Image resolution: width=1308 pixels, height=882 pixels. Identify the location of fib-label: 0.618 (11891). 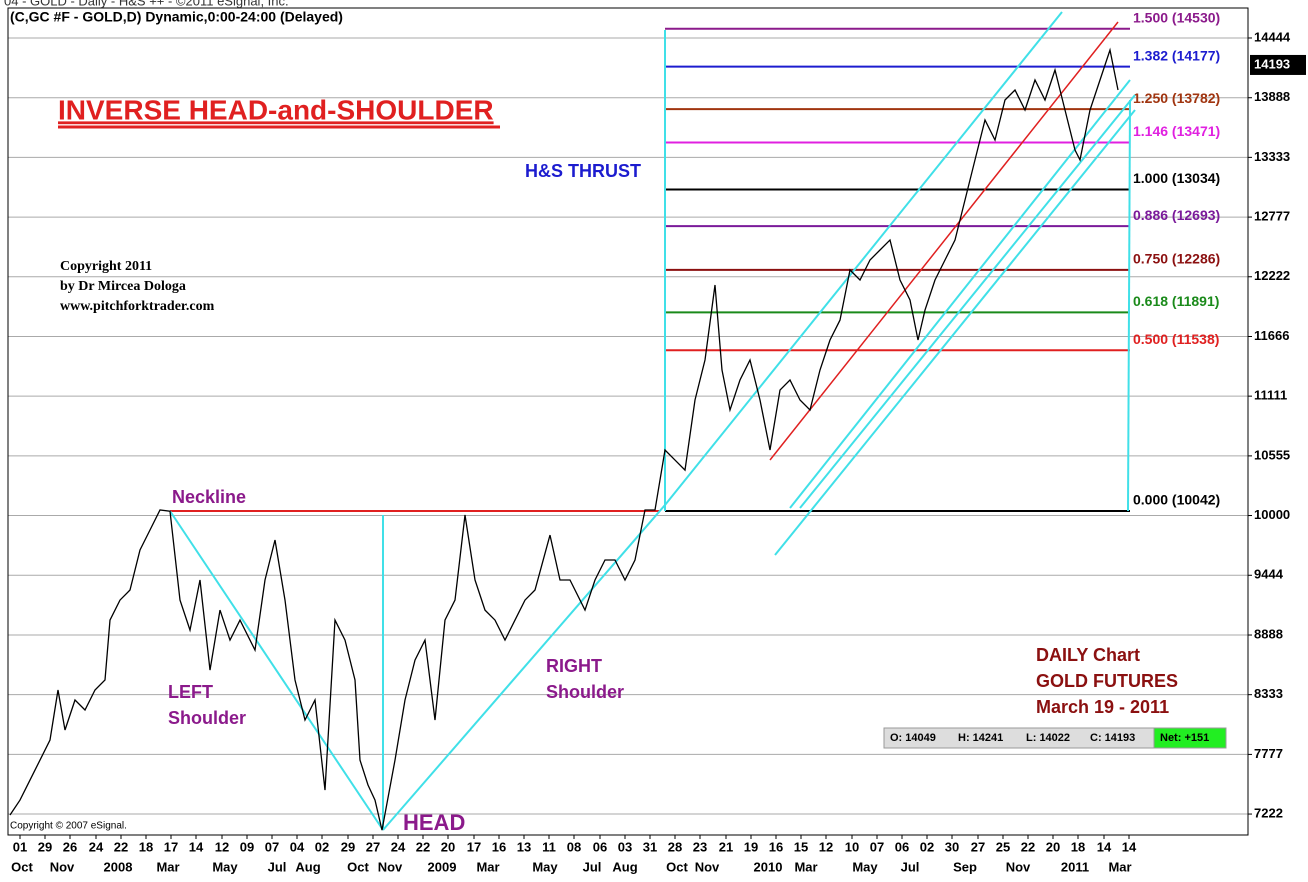
(1176, 301).